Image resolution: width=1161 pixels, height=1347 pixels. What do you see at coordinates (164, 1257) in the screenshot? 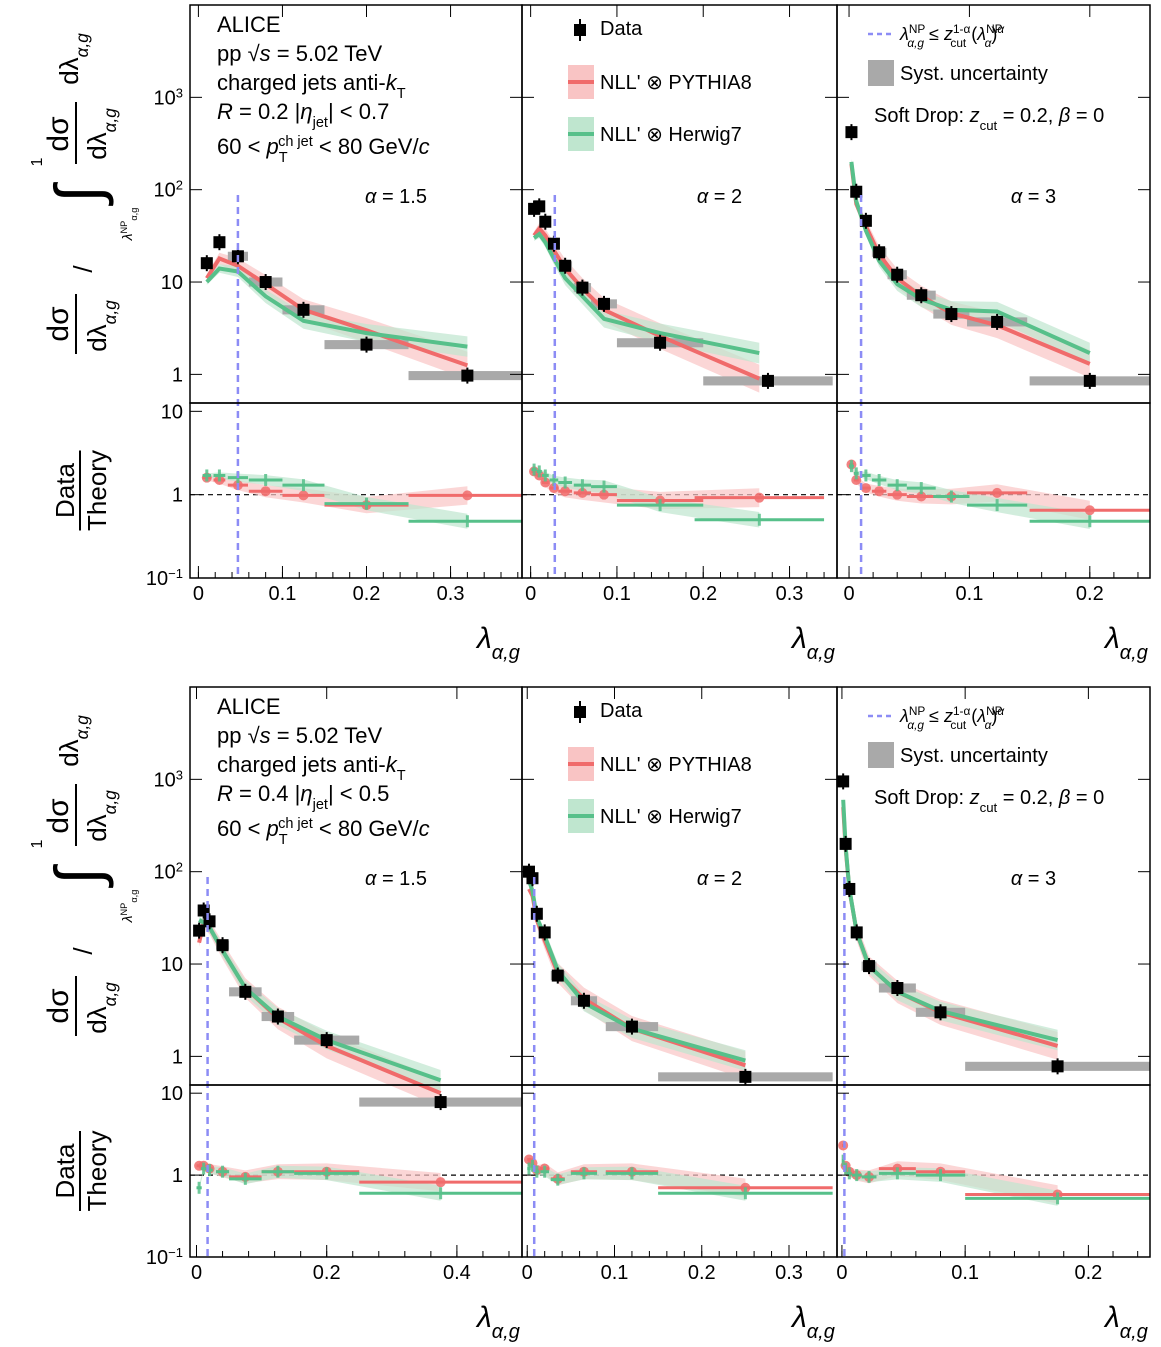
I see `ratio-y-tick-label: 10−1` at bounding box center [164, 1257].